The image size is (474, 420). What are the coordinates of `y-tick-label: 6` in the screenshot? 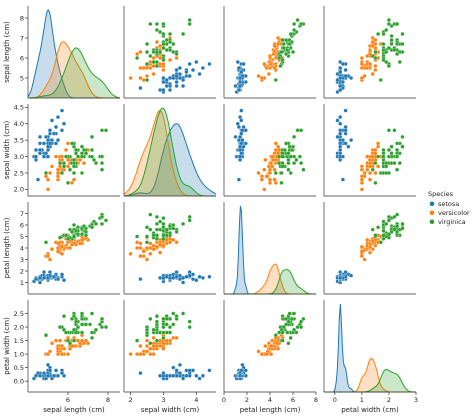 It's located at (22, 58).